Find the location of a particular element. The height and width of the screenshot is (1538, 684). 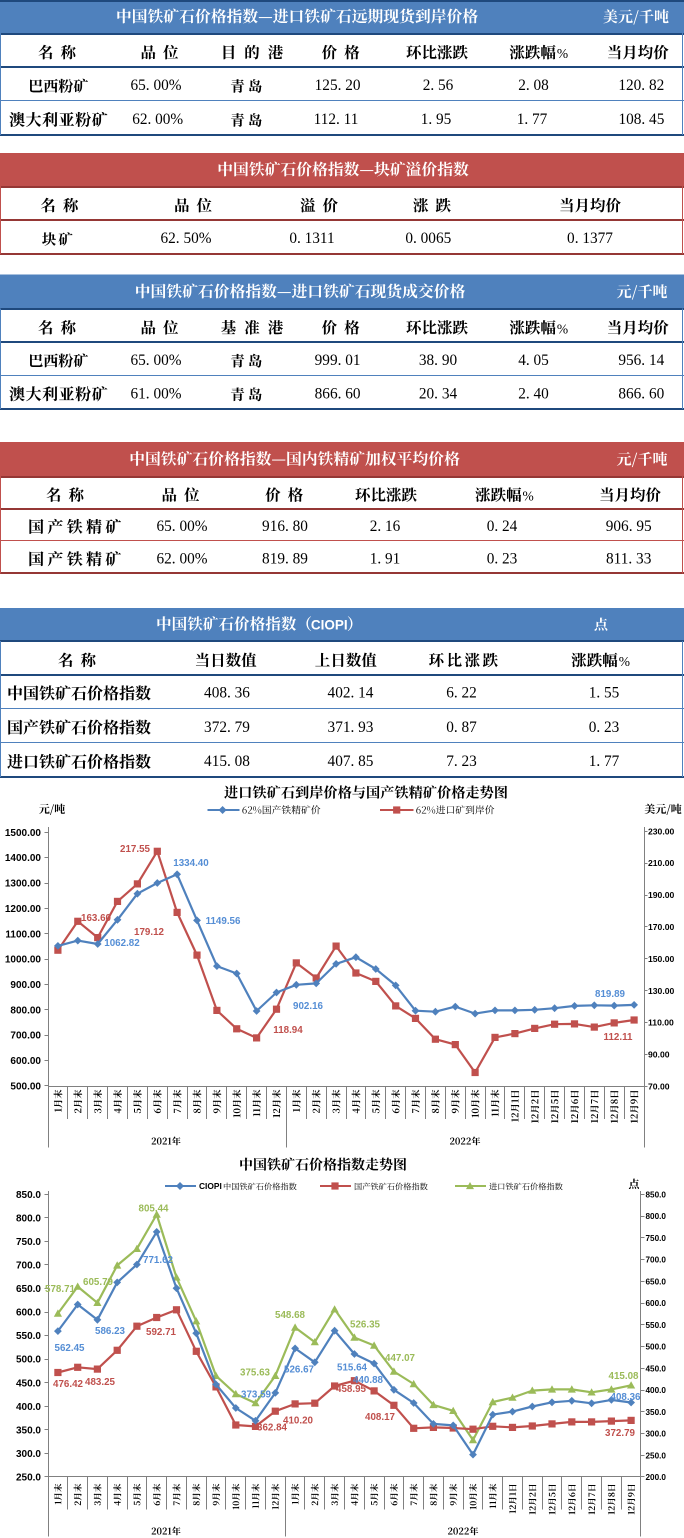

svg-text: 4. 05 is located at coordinates (533, 360).